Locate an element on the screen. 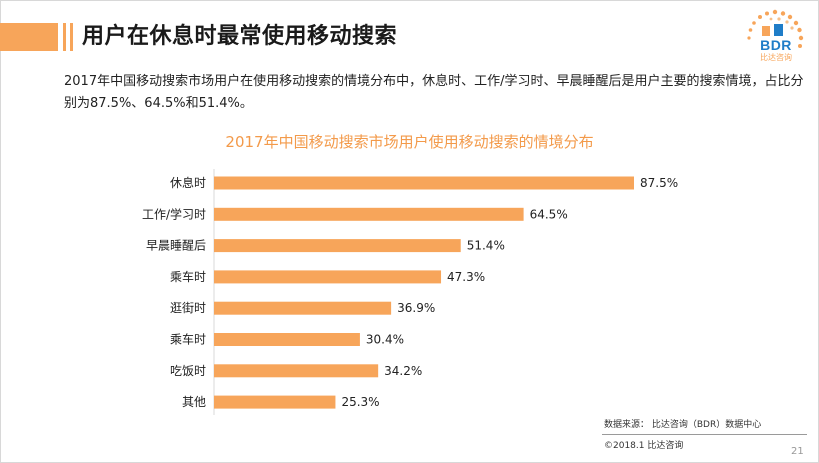 The height and width of the screenshot is (463, 819). logo-subtitle: 比达咨询 is located at coordinates (776, 57).